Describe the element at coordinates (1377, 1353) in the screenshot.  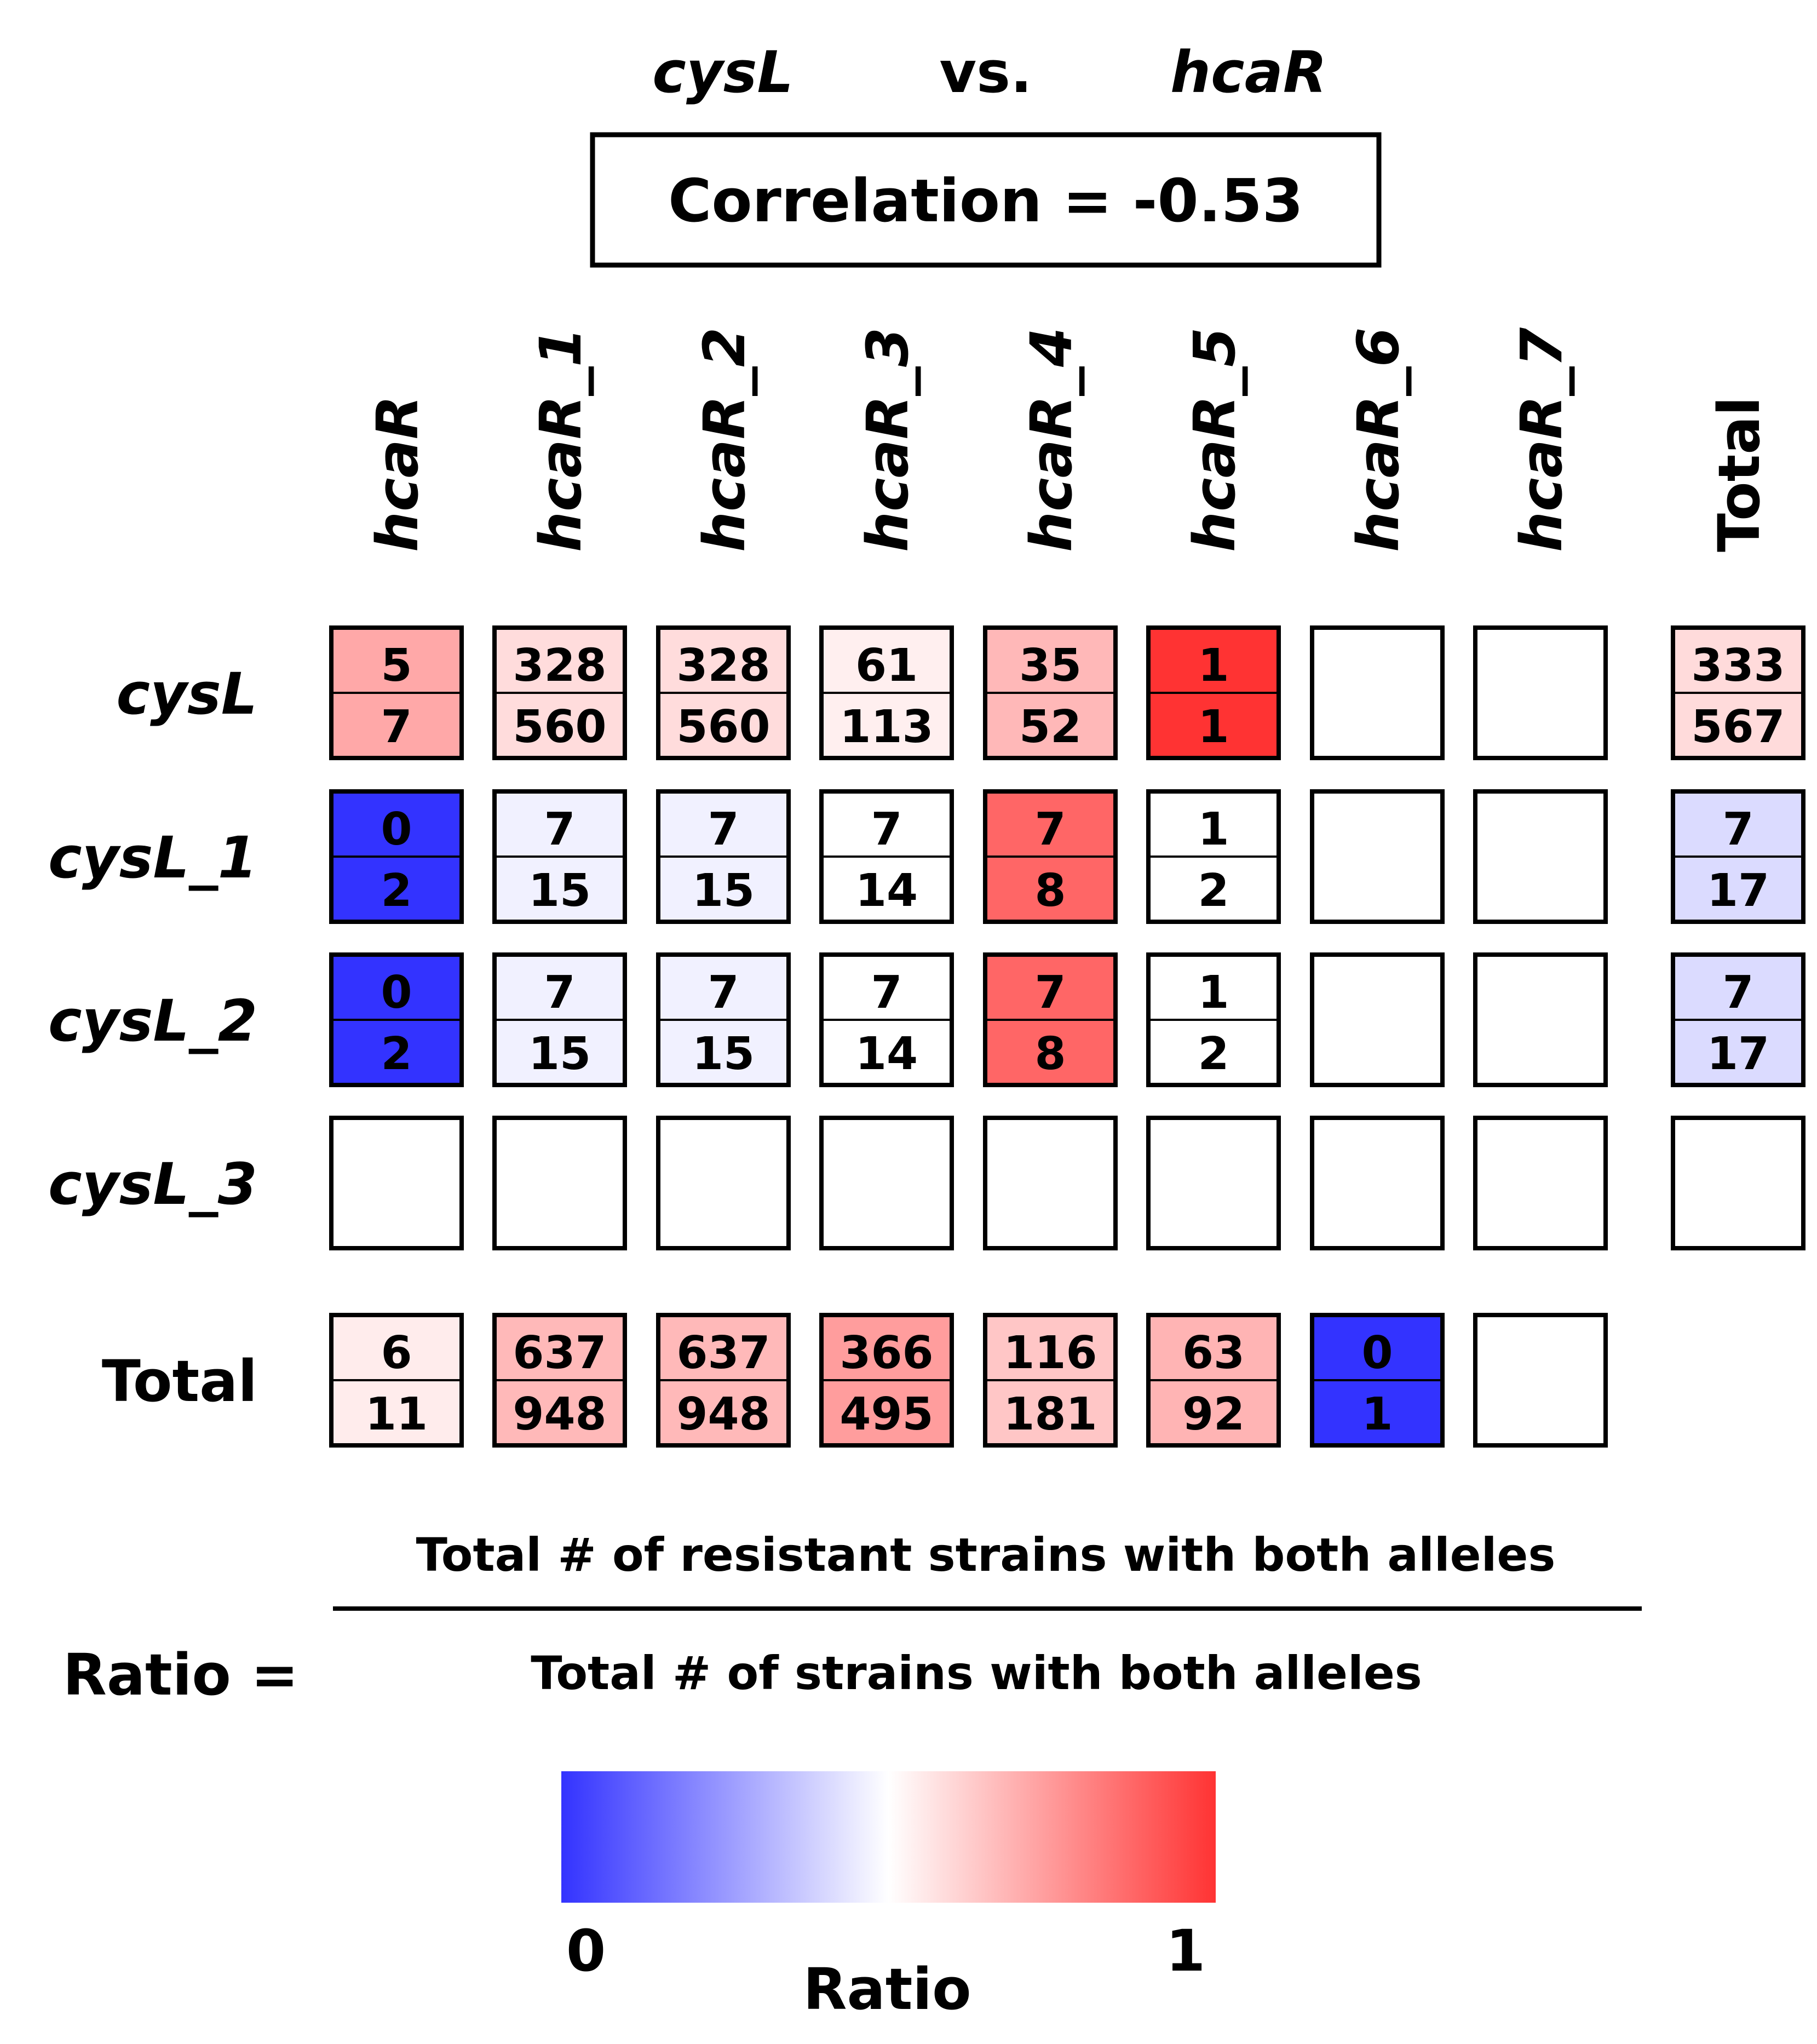
I see `cell-numerator: 0` at that location.